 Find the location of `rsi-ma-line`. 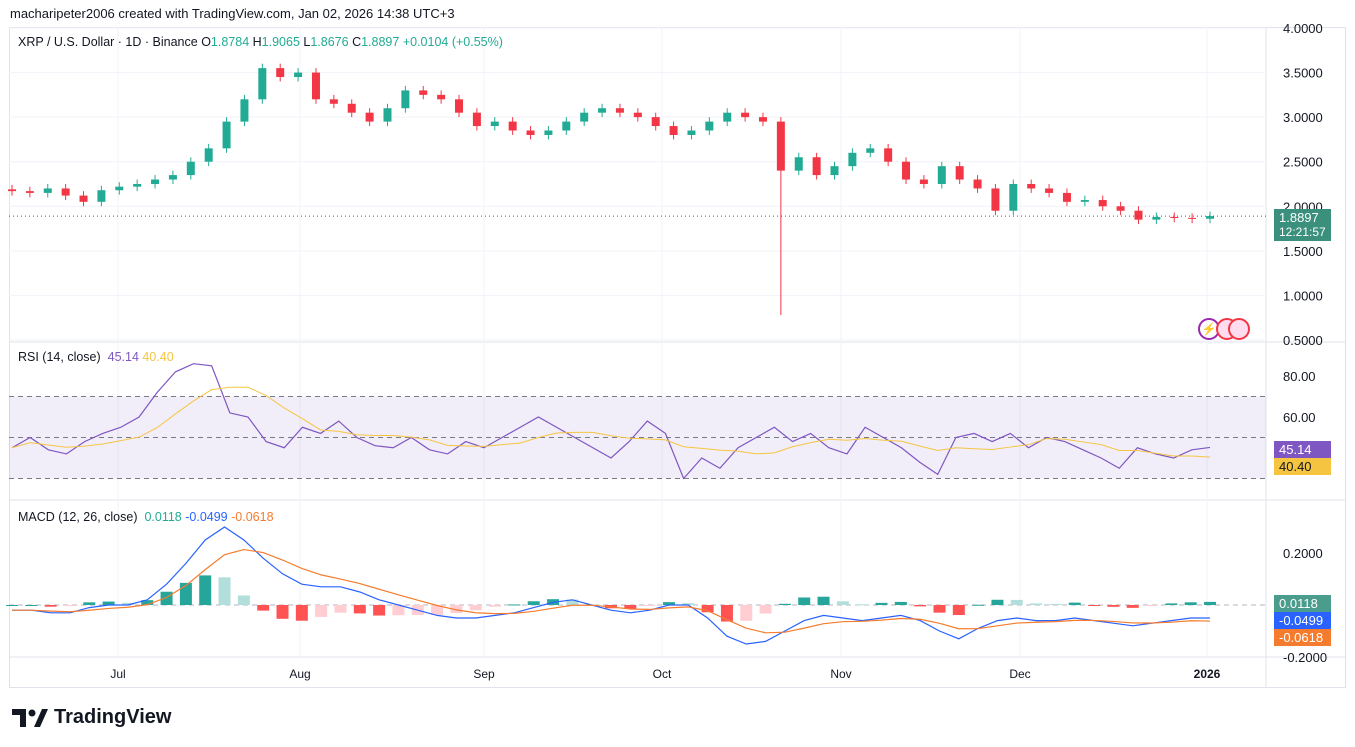

rsi-ma-line is located at coordinates (611, 422).